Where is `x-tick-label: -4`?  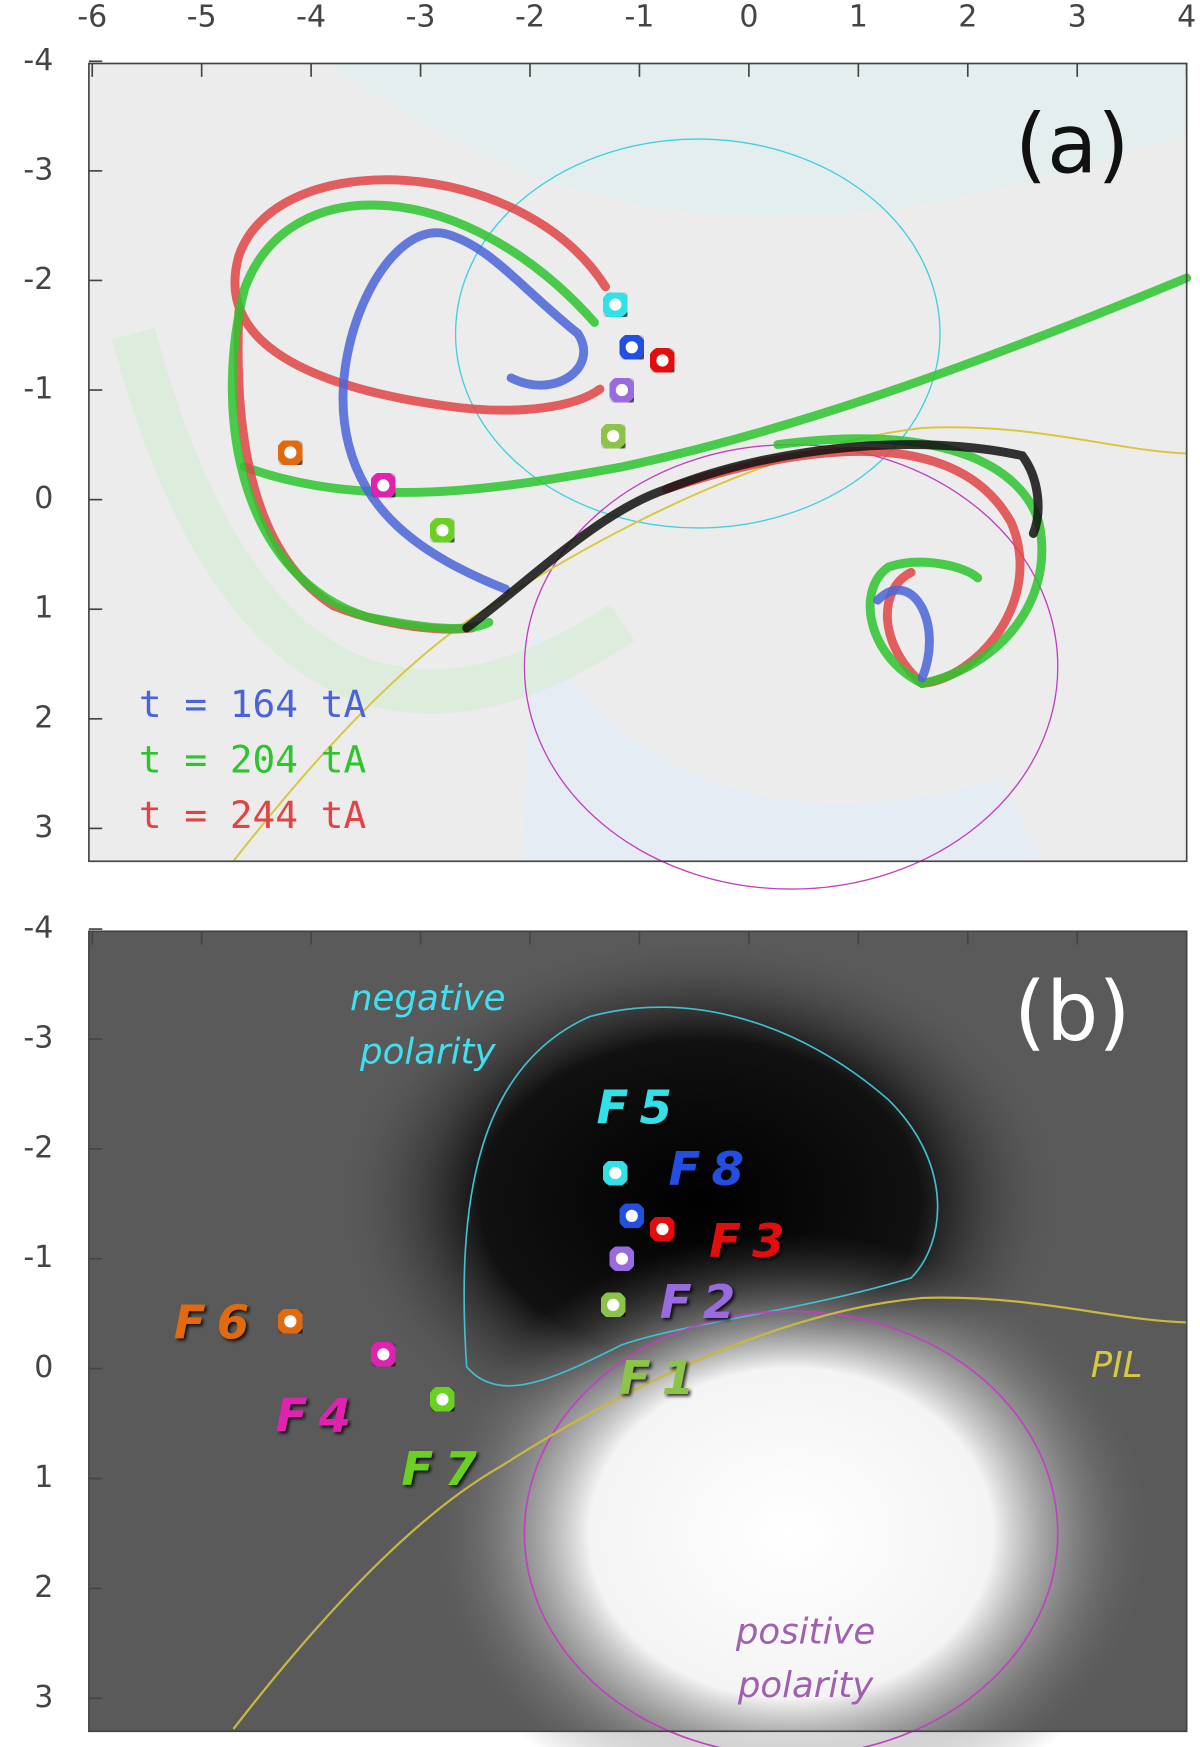
x-tick-label: -4 is located at coordinates (311, 17).